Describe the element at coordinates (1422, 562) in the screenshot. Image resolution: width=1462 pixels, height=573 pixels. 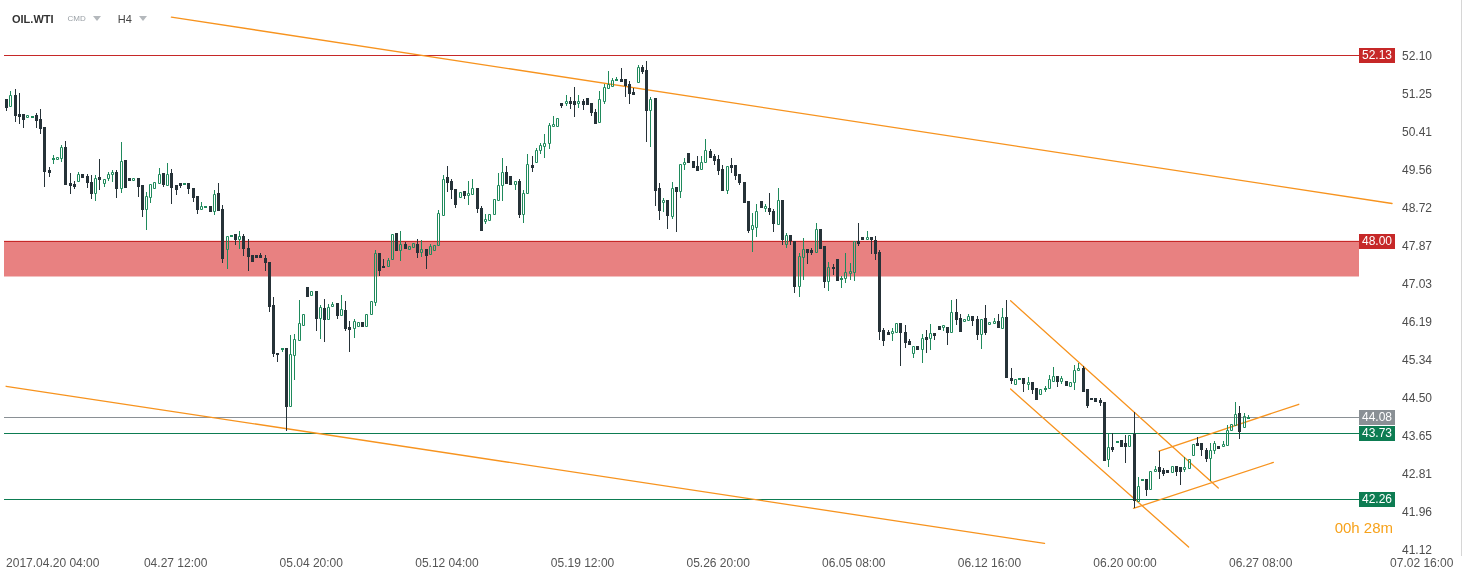
I see `x-tick-label: 07.02 16:00` at that location.